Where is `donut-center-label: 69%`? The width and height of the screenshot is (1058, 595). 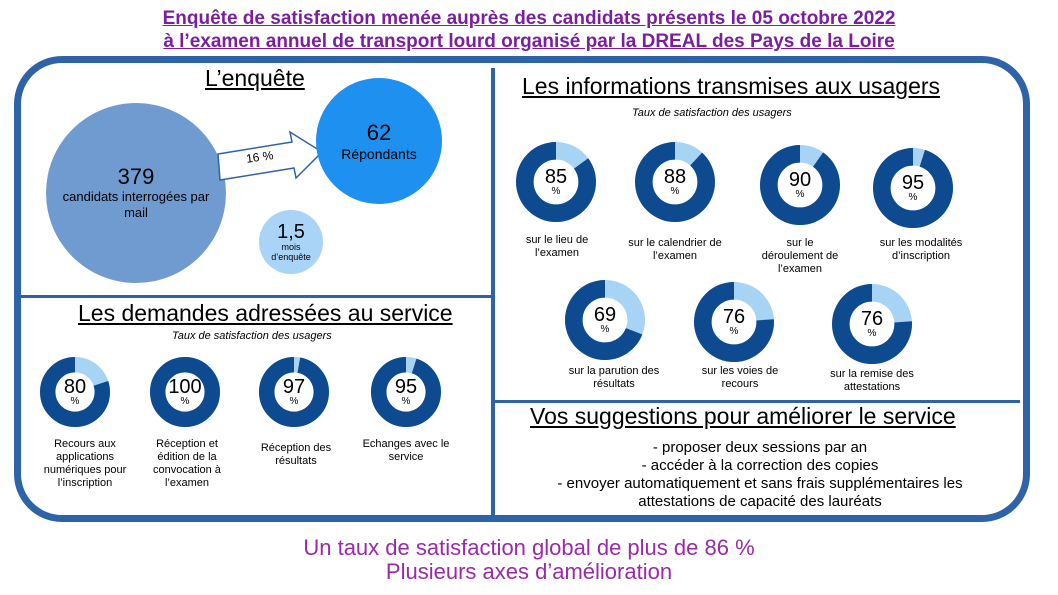 donut-center-label: 69% is located at coordinates (605, 320).